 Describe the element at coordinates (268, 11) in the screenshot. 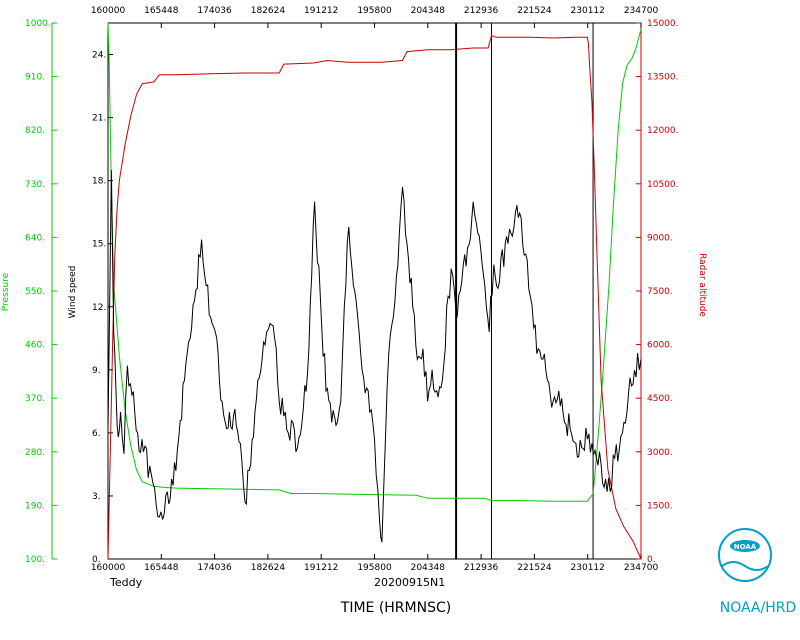

I see `top-time-tick-label: 182624` at that location.